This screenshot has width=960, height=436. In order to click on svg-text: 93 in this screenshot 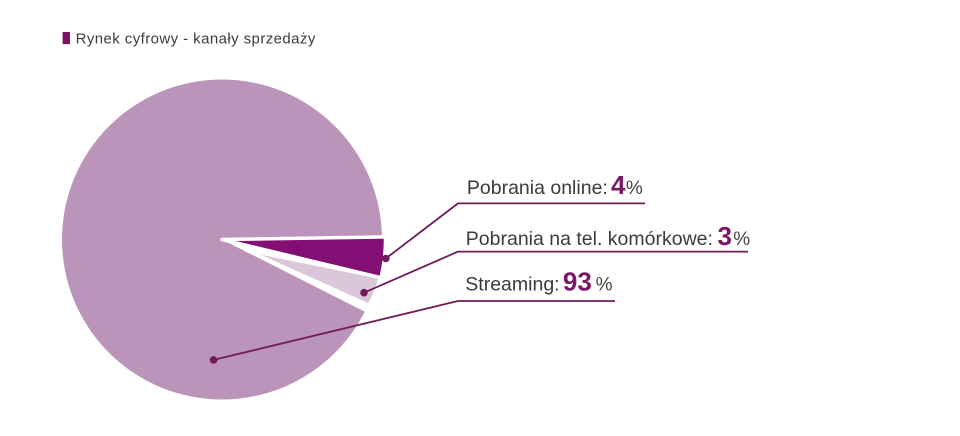, I will do `click(577, 282)`.